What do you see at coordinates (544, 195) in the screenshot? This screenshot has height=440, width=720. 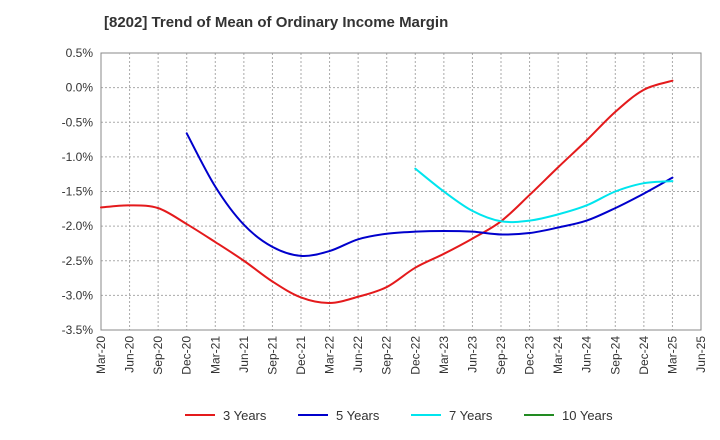 I see `series-line-7-years` at bounding box center [544, 195].